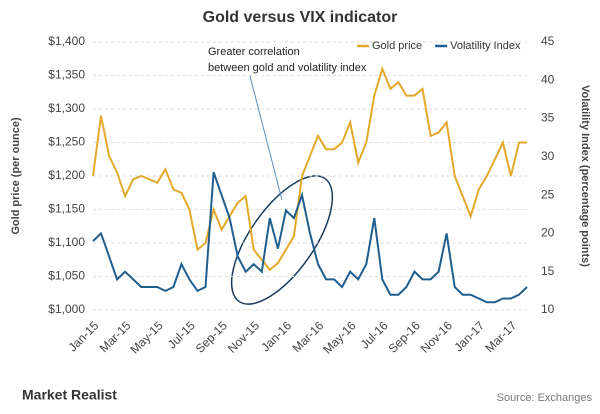 The height and width of the screenshot is (414, 600). I want to click on annotation-line: between gold and volatility index, so click(287, 68).